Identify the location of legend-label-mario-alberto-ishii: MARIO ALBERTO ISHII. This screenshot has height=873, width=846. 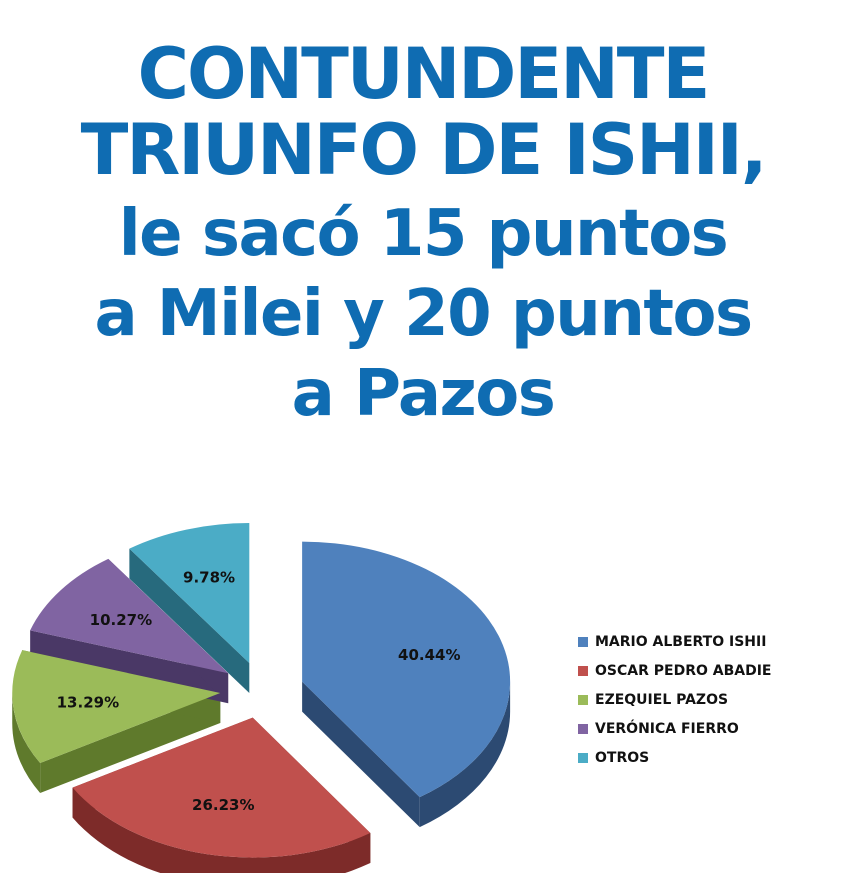
(681, 641).